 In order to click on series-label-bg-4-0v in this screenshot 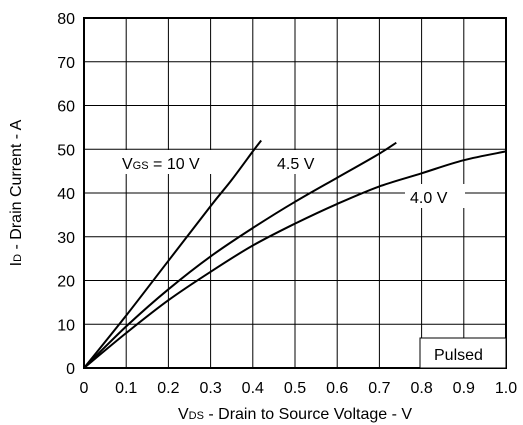, I will do `click(435, 196)`.